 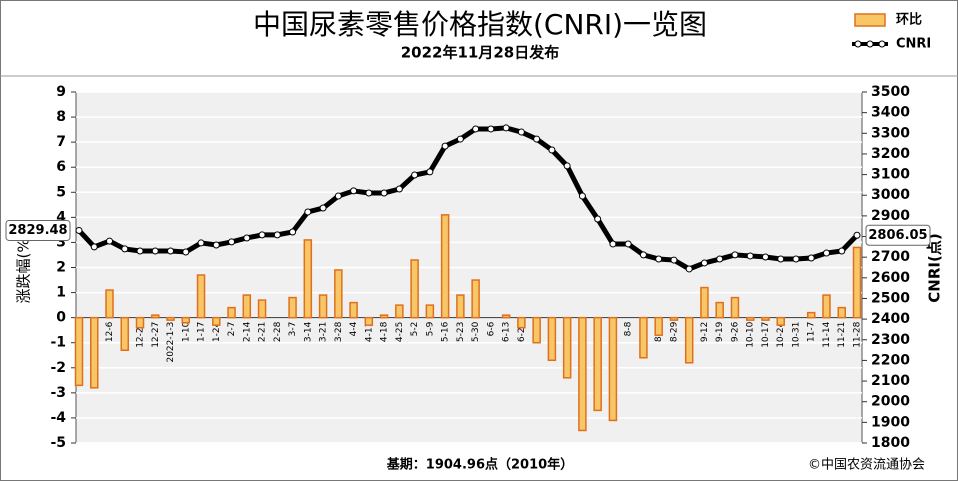 I want to click on y-tick-label: -4, so click(x=58, y=418).